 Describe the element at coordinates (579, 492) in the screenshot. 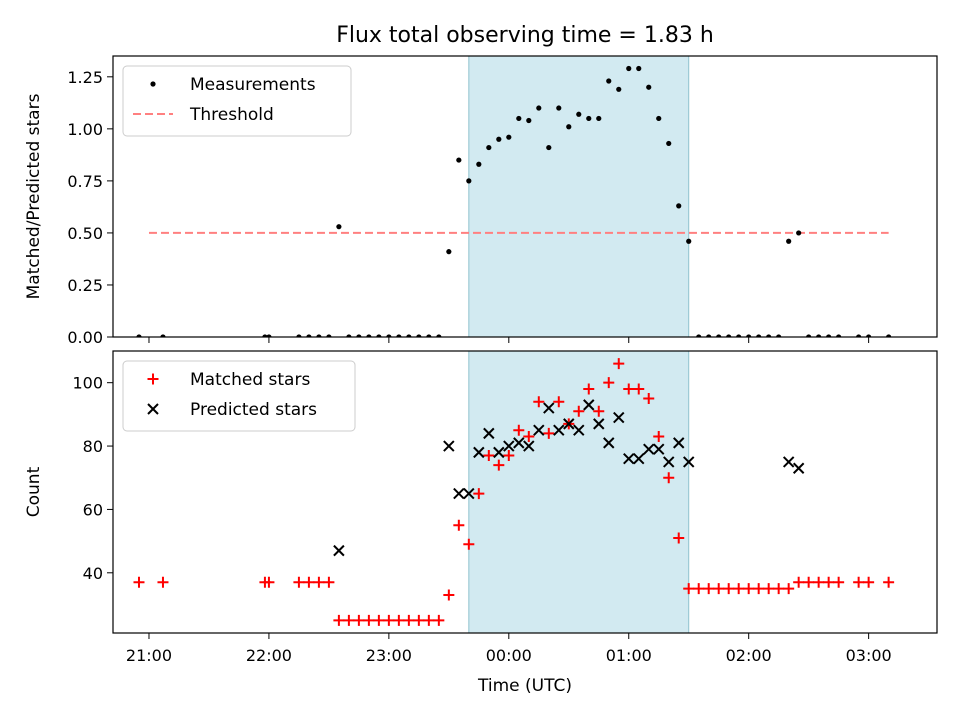

I see `shaded-interval` at that location.